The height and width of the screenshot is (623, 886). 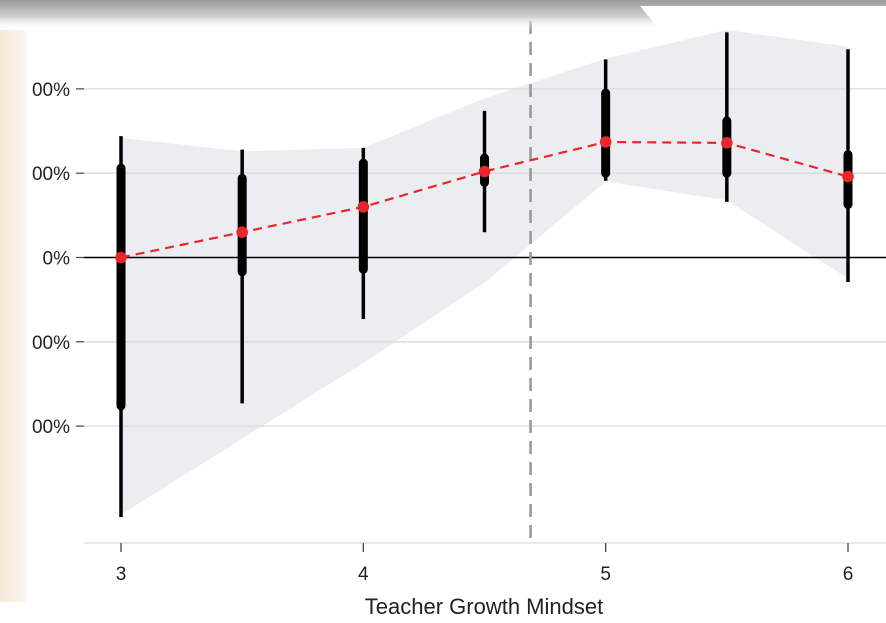 What do you see at coordinates (363, 574) in the screenshot?
I see `x-tick-label: 4` at bounding box center [363, 574].